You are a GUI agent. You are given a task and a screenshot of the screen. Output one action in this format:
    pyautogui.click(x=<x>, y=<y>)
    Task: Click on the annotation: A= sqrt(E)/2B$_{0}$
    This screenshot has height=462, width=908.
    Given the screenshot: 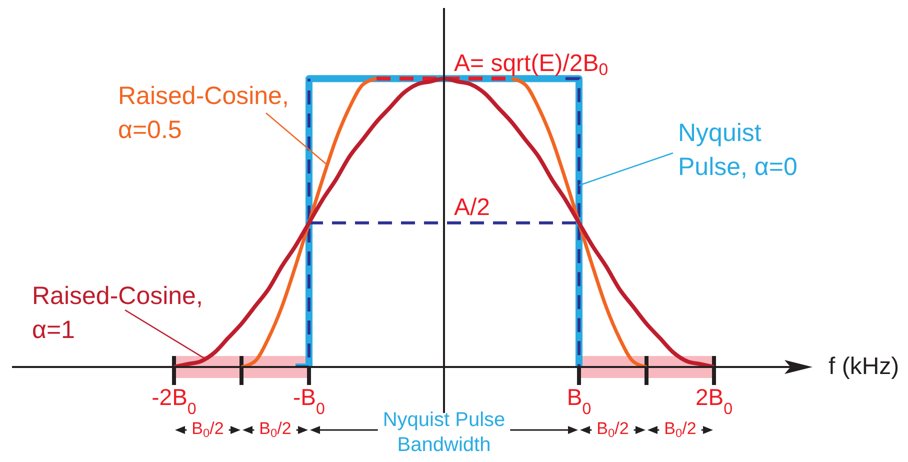 What is the action you would take?
    pyautogui.click(x=531, y=64)
    